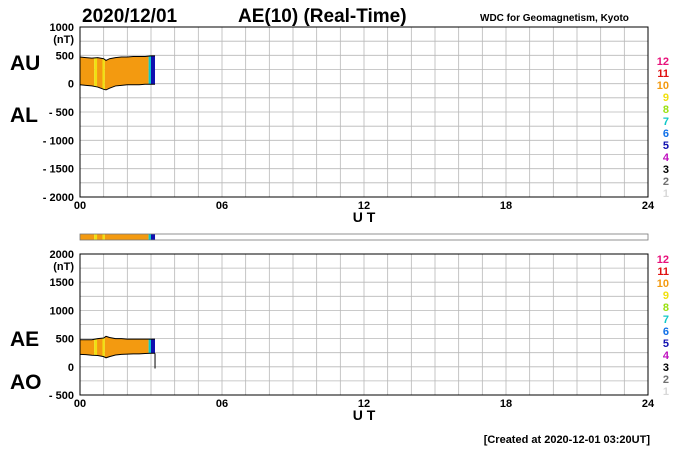 The height and width of the screenshot is (450, 700). I want to click on series-line-au, so click(117, 58).